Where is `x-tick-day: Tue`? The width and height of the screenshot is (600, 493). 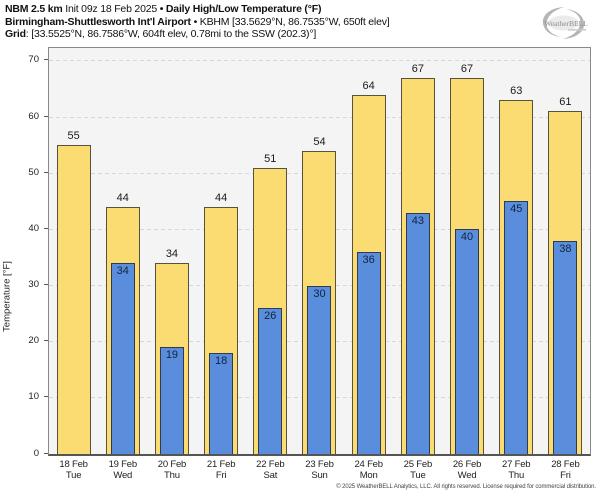
x-tick-day: Tue is located at coordinates (73, 475).